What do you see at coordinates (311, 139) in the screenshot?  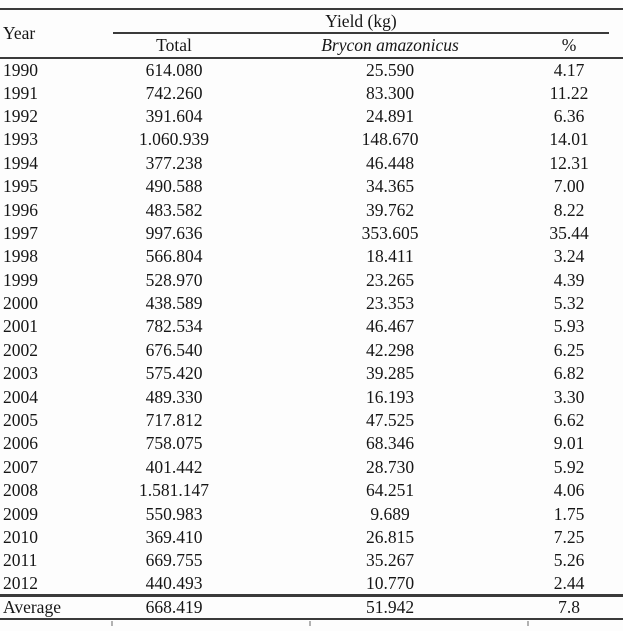 I see `table-row: 1993 1.060.939 148.670 14.01` at bounding box center [311, 139].